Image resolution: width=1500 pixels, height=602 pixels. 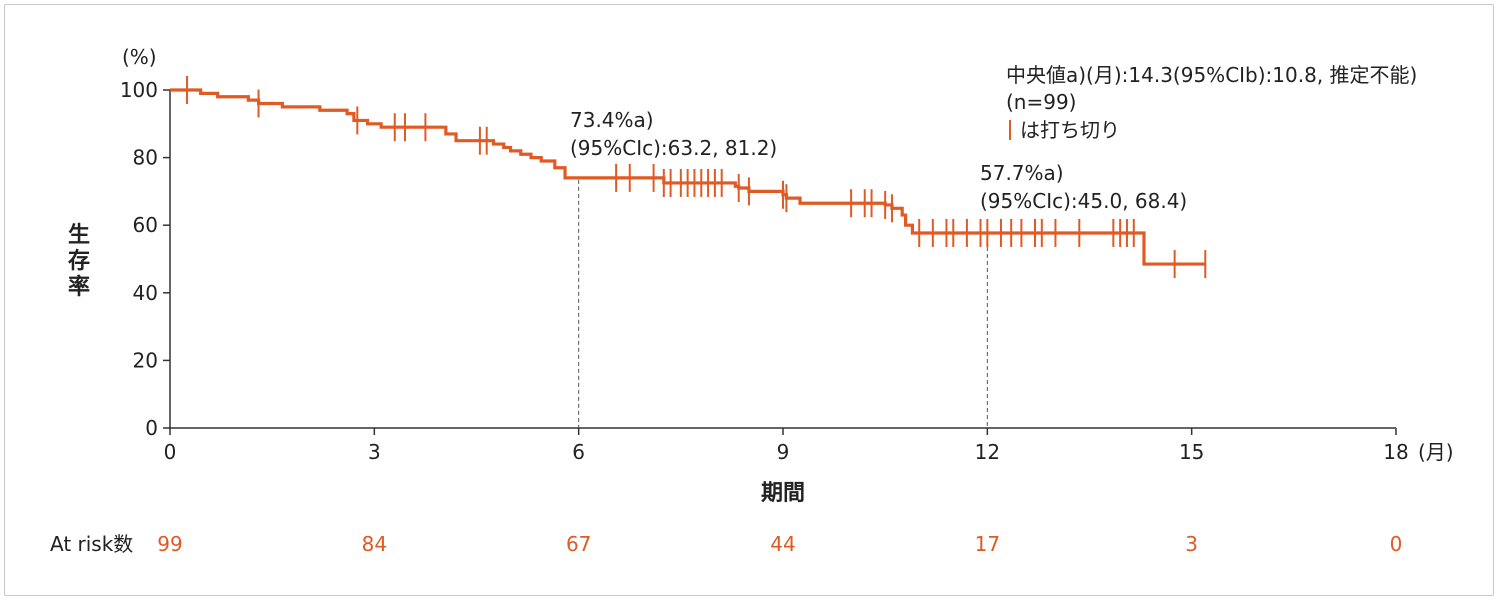 I want to click on median-text: 中央値a)(月):14.3(95%CIb):10.8, 推定不能), so click(x=1211, y=75).